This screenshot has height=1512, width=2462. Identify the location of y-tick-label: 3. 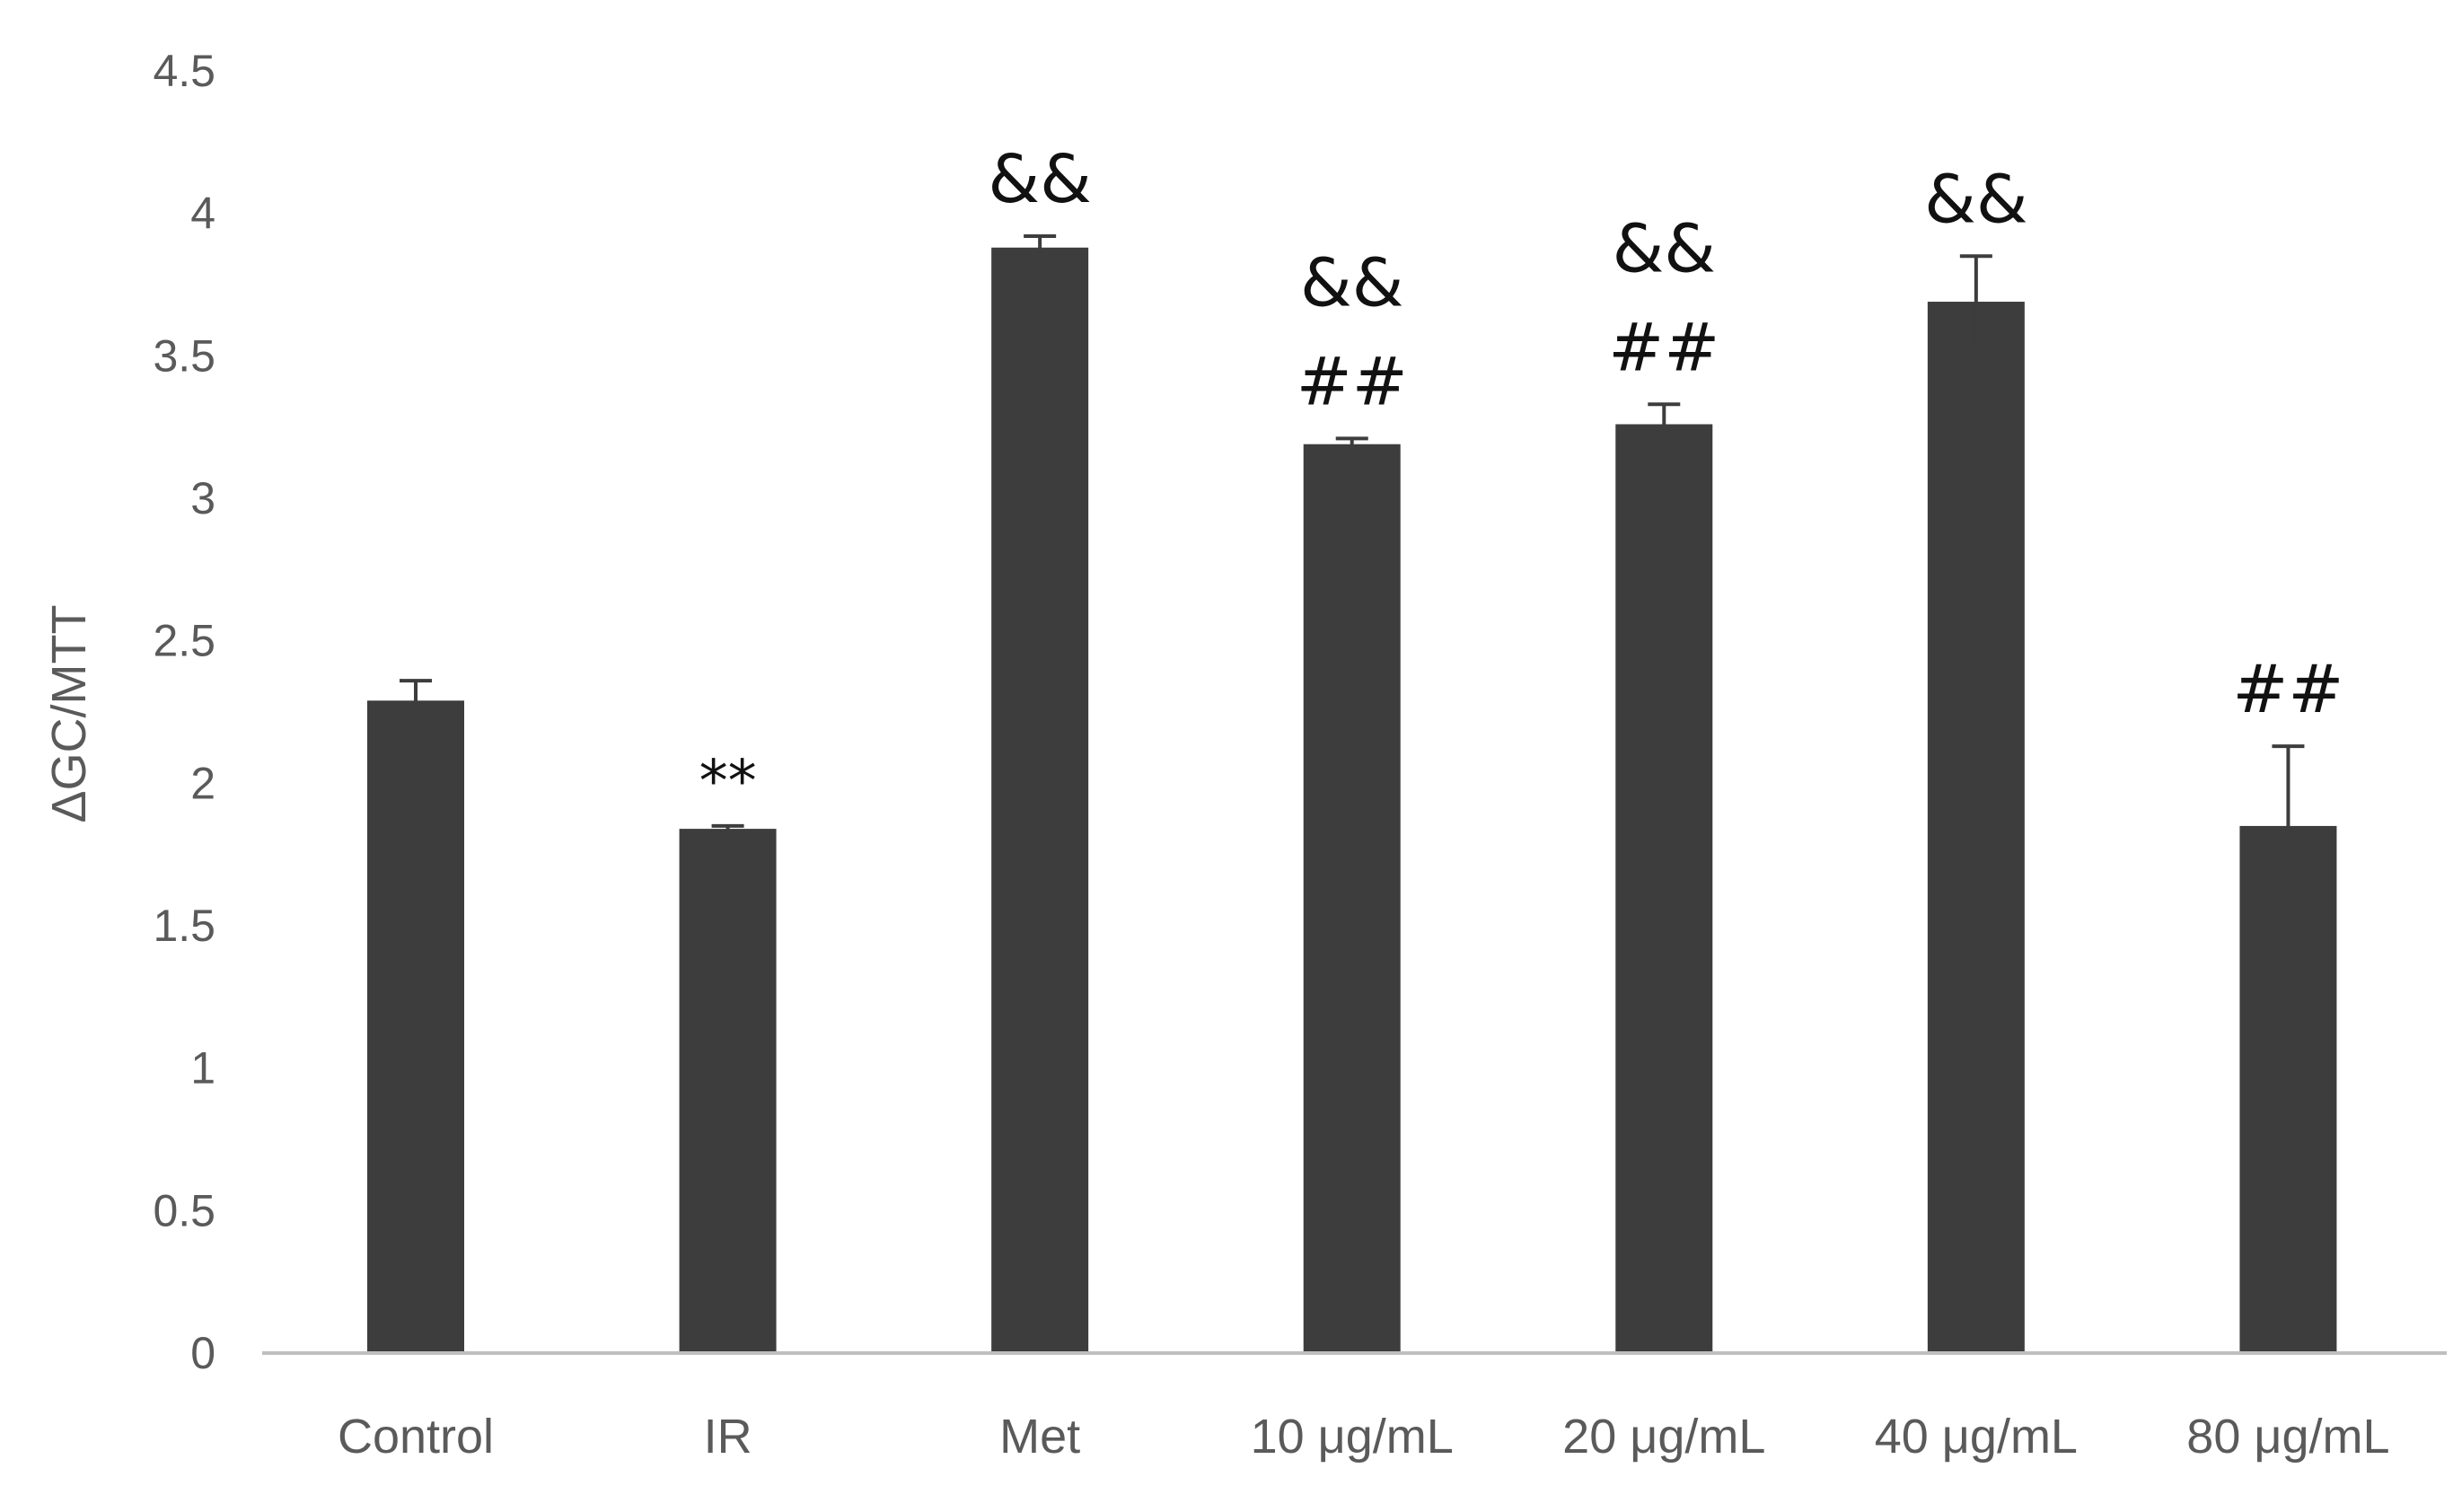
(202, 498).